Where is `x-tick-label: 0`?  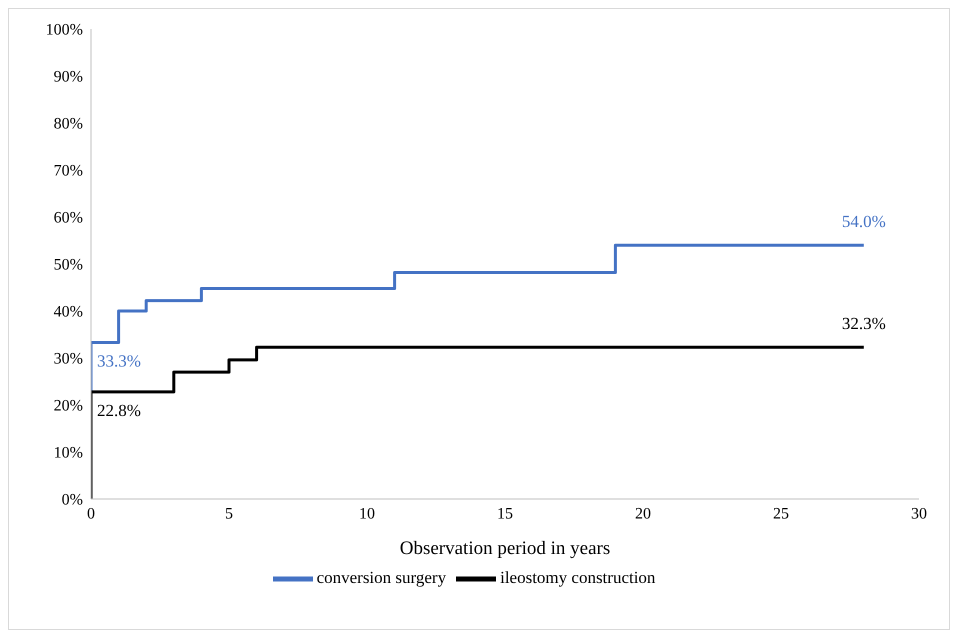 x-tick-label: 0 is located at coordinates (91, 513).